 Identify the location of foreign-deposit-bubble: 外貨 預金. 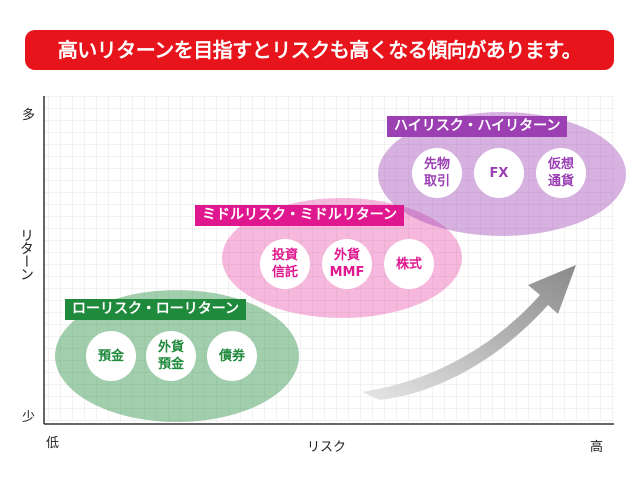
(171, 356).